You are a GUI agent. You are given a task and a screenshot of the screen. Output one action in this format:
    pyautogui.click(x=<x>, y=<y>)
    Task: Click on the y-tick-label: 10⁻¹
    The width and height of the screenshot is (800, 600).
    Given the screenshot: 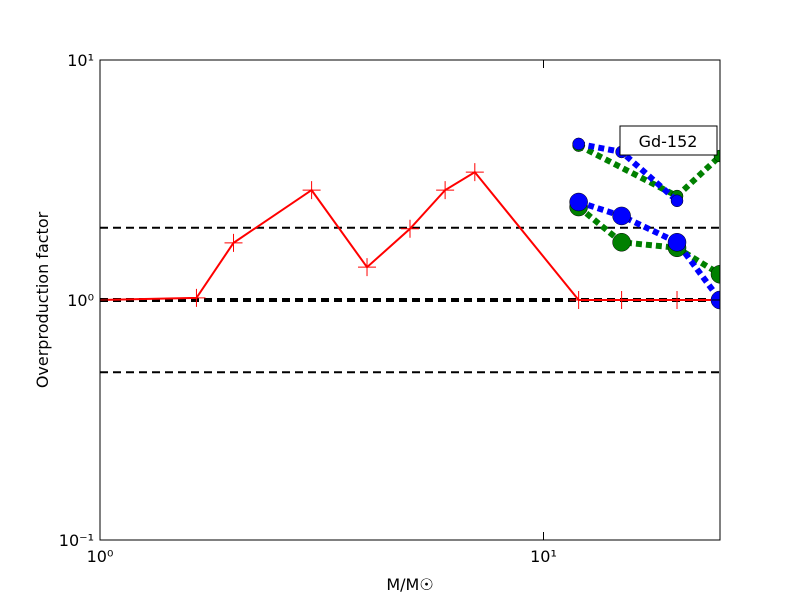 What is the action you would take?
    pyautogui.click(x=76, y=540)
    